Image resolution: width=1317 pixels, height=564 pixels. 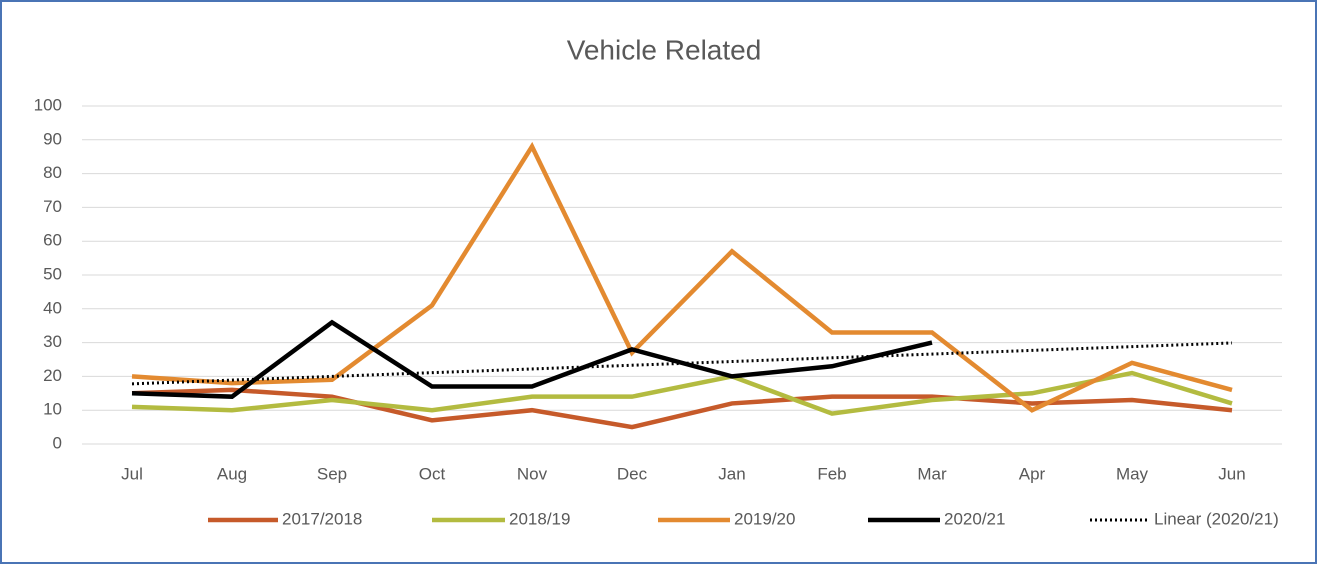 What do you see at coordinates (932, 473) in the screenshot?
I see `x-tick-label: Mar` at bounding box center [932, 473].